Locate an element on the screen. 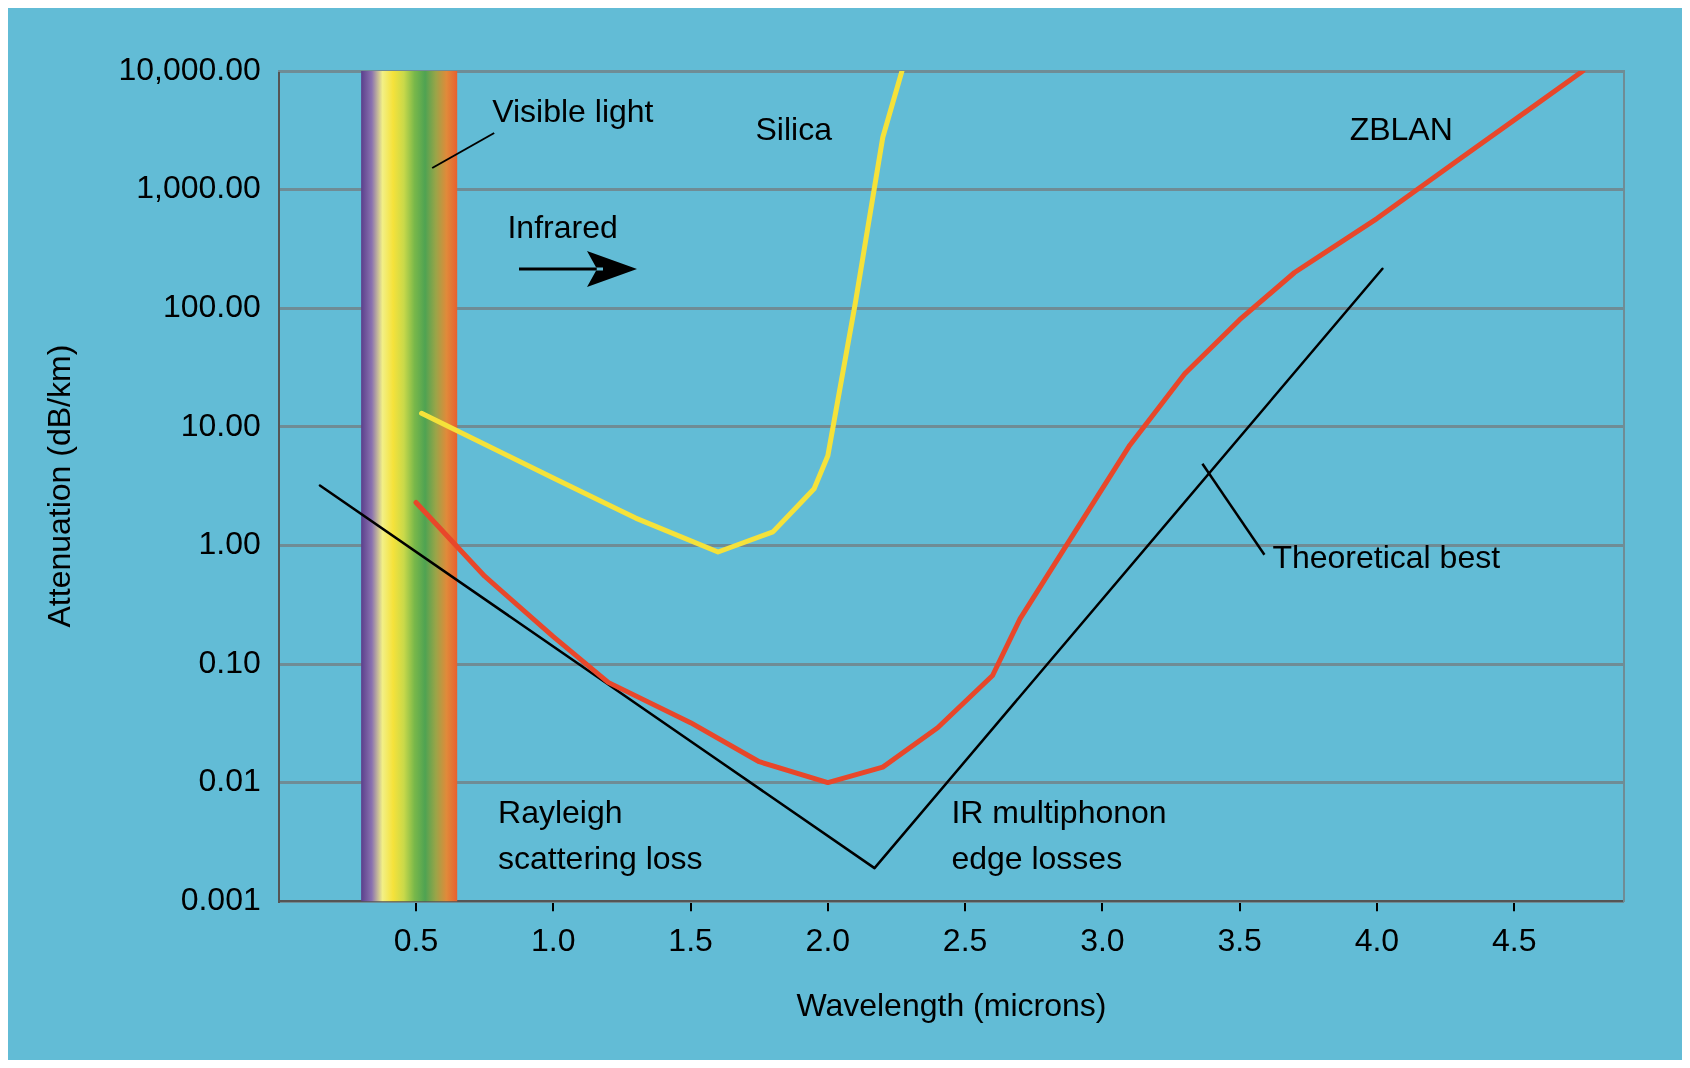 This screenshot has height=1068, width=1690. y-tick-label: 100.00 is located at coordinates (211, 306).